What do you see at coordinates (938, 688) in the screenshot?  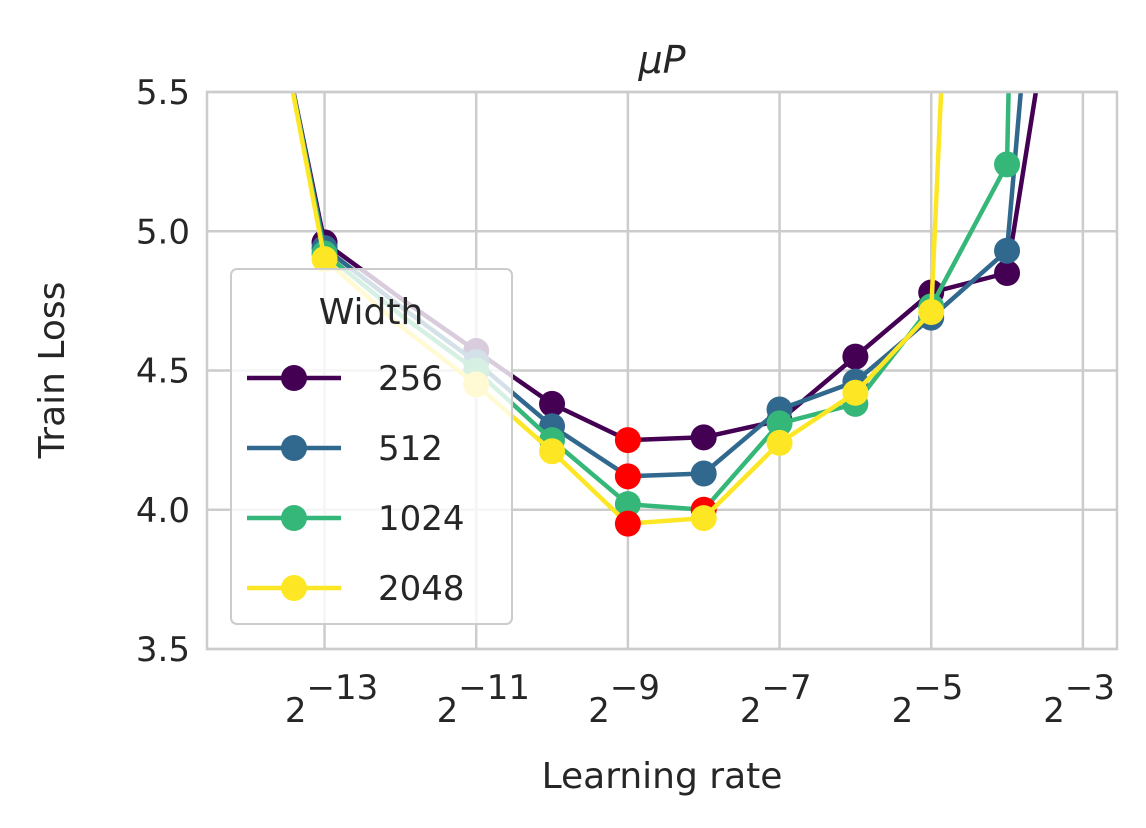 I see `x-tick-exponent: −5` at bounding box center [938, 688].